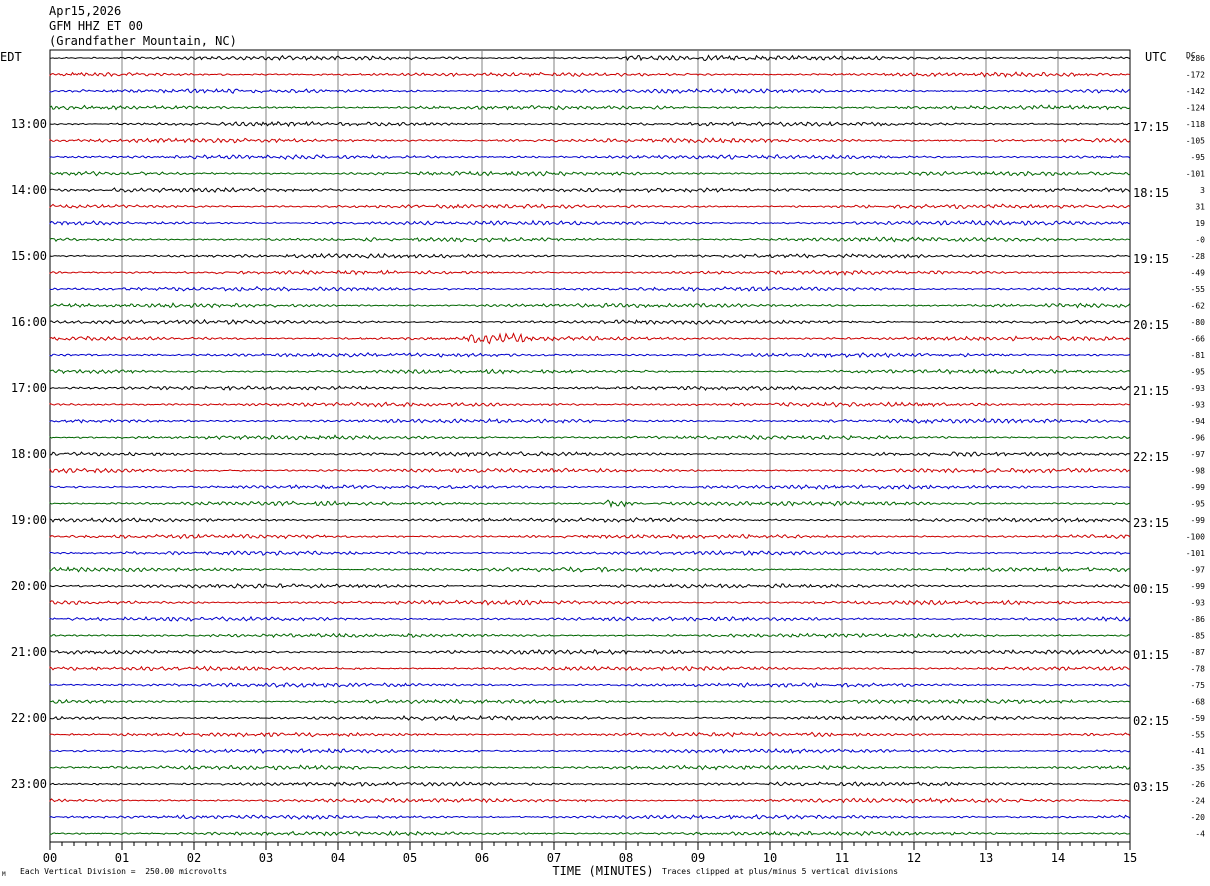 The height and width of the screenshot is (886, 1210). What do you see at coordinates (1151, 193) in the screenshot?
I see `utc-hour-label: 18:15` at bounding box center [1151, 193].